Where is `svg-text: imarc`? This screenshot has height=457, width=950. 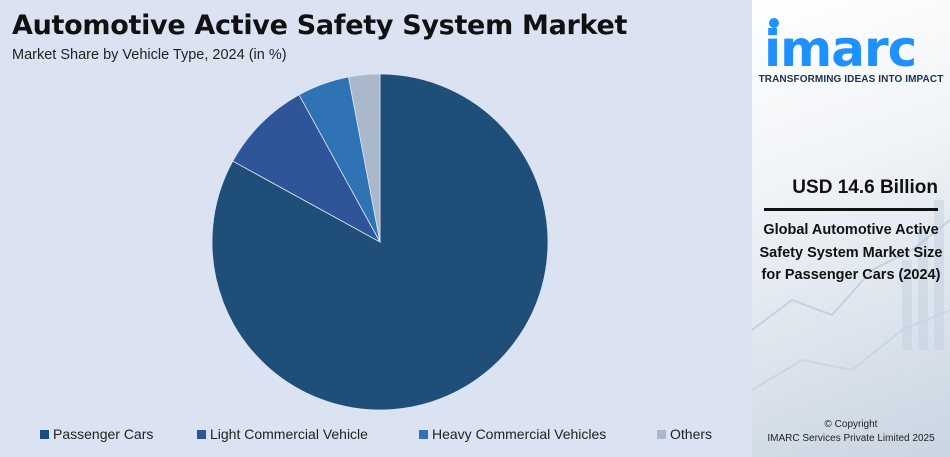 svg-text: imarc is located at coordinates (840, 46).